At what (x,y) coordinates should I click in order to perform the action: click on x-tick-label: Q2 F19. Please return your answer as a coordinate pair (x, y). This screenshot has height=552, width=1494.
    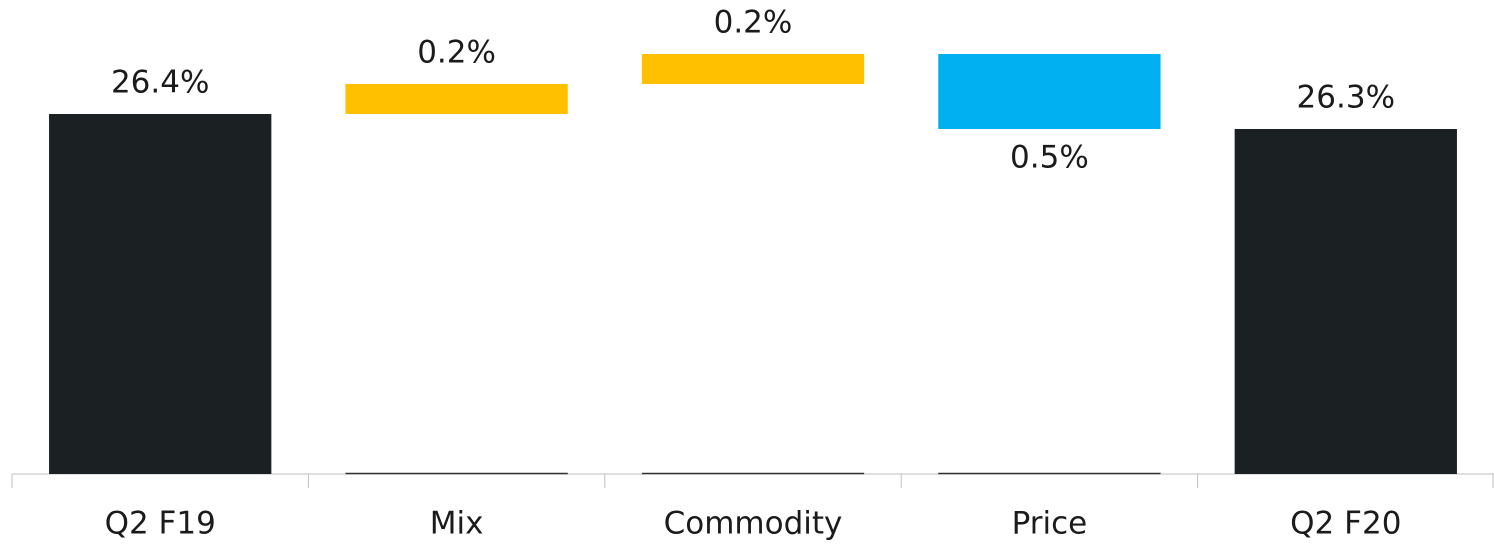
    Looking at the image, I should click on (160, 524).